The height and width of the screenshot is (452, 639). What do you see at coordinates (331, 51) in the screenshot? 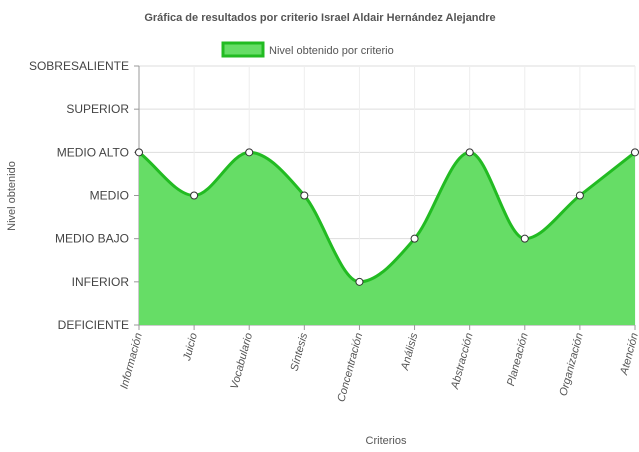
I see `legend-label: Nivel obtenido por criterio` at bounding box center [331, 51].